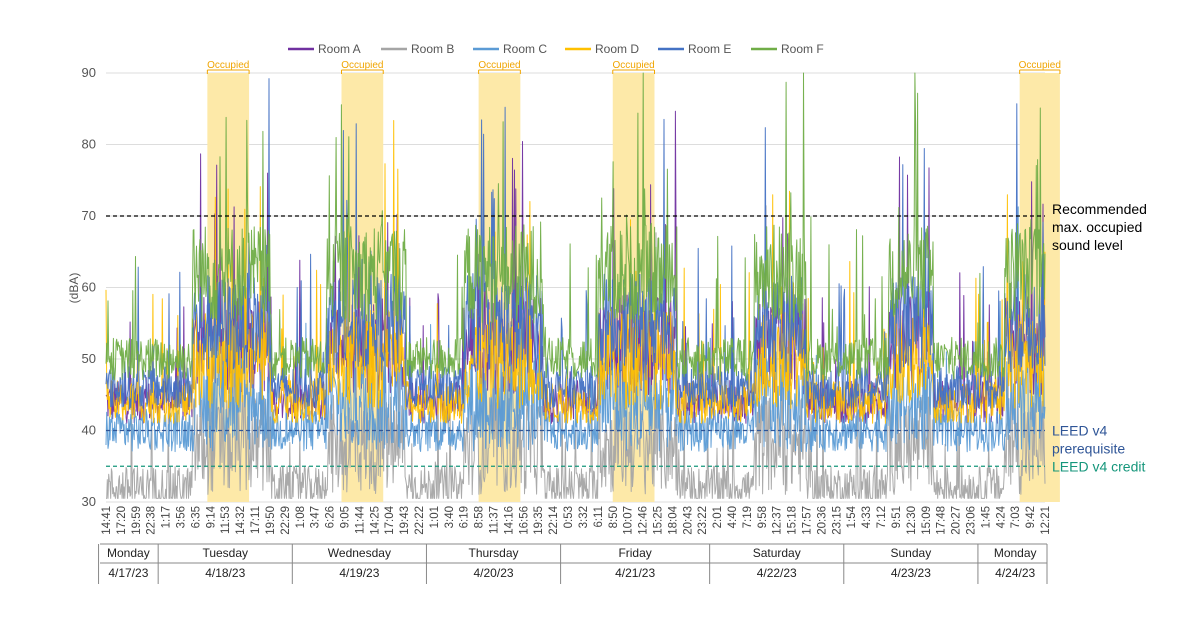  I want to click on x-tick-label: 4:33, so click(867, 517).